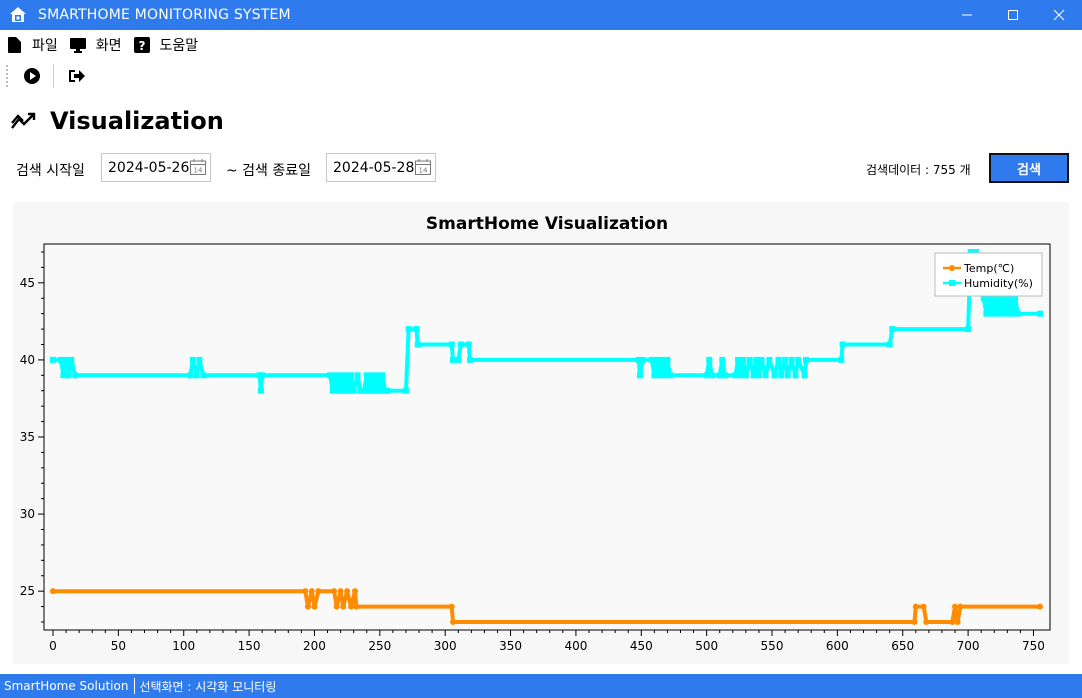  What do you see at coordinates (968, 646) in the screenshot?
I see `x-tick-label: 700` at bounding box center [968, 646].